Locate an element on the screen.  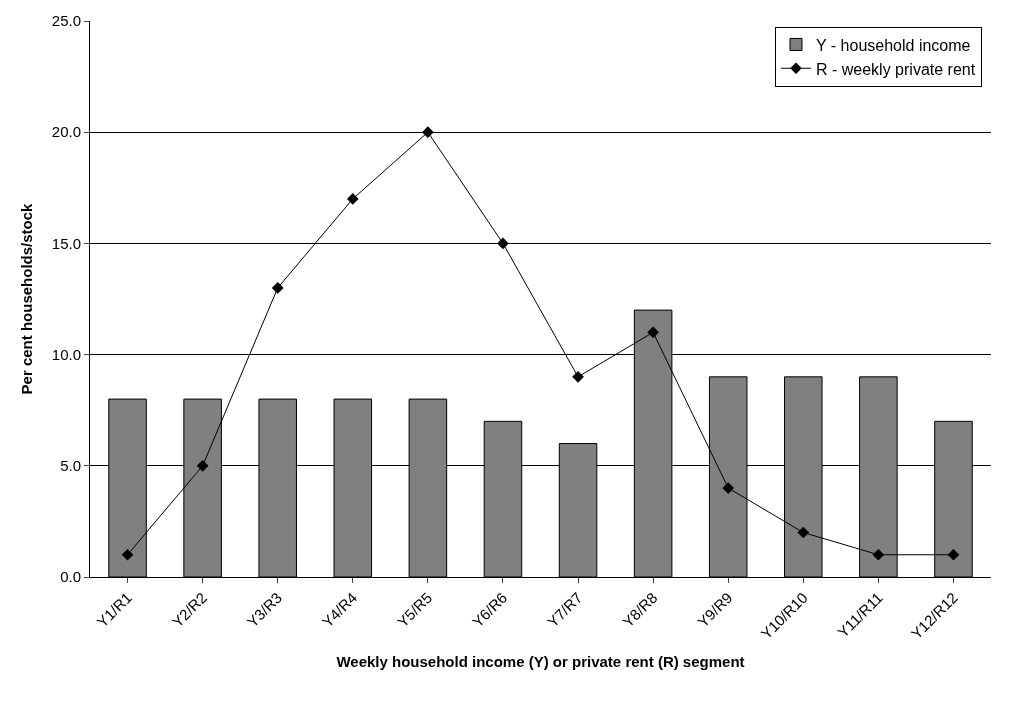
y-tick-label: 0.0 is located at coordinates (70, 577).